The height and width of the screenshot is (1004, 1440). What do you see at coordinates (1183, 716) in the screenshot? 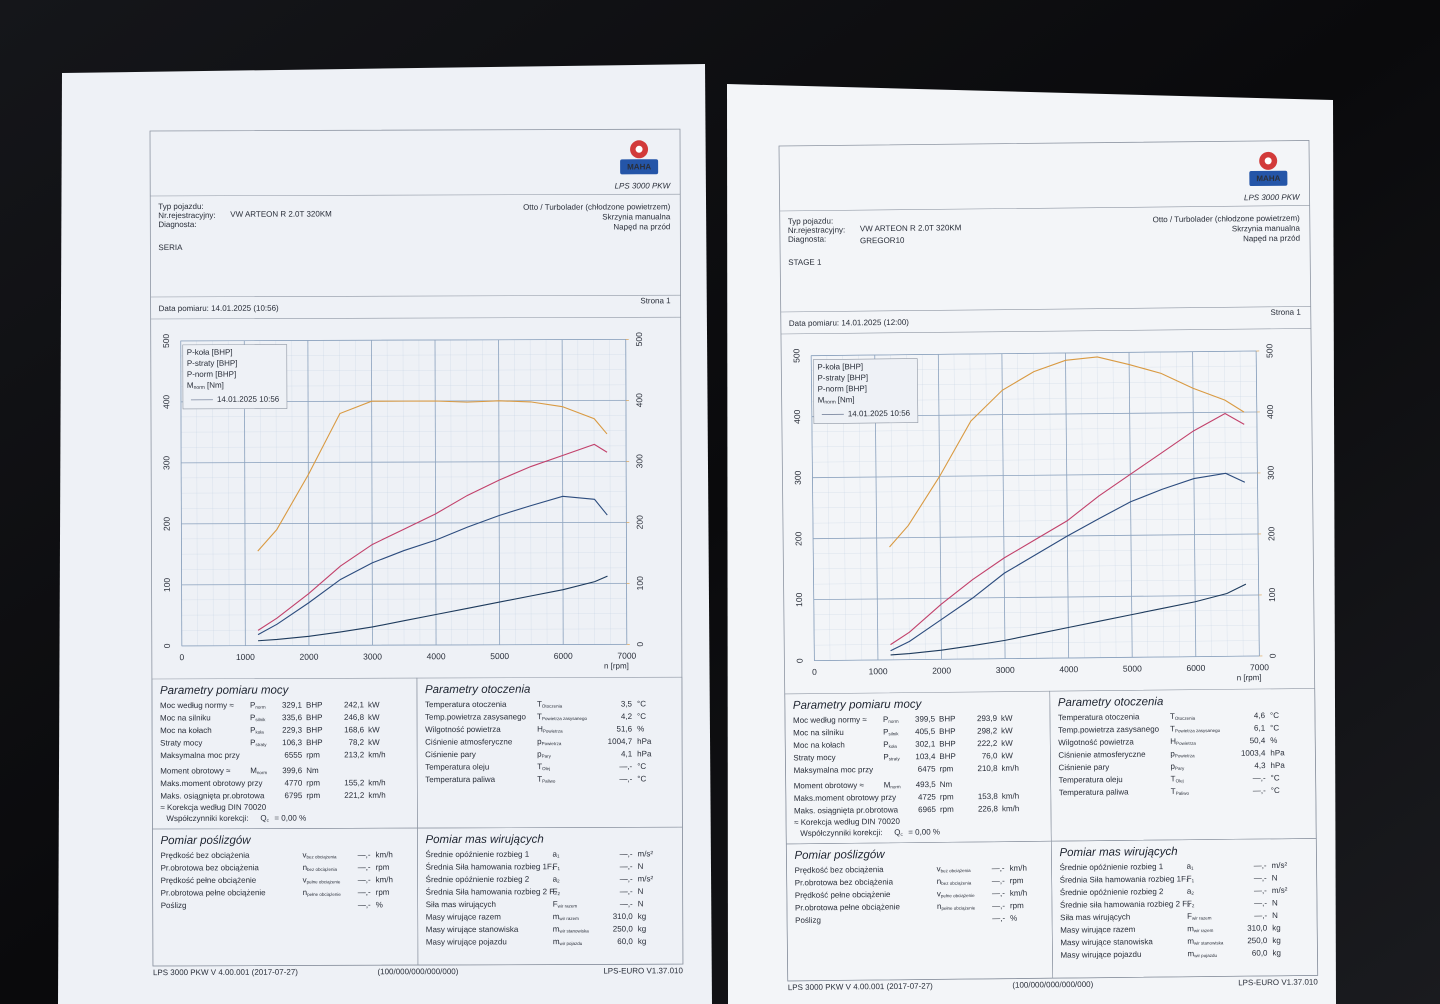
I see `symbol: TOtoczenia` at bounding box center [1183, 716].